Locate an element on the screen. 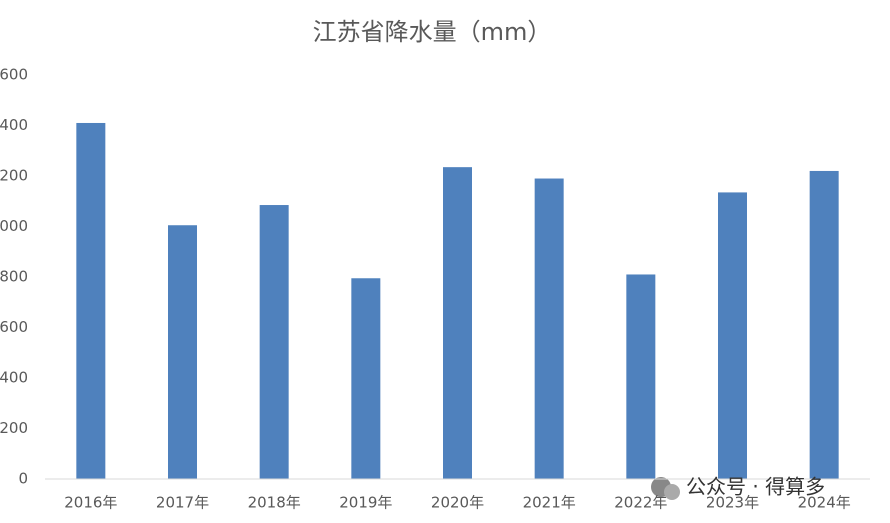 This screenshot has width=890, height=523. watermark: 公众号 · 得算多 is located at coordinates (755, 487).